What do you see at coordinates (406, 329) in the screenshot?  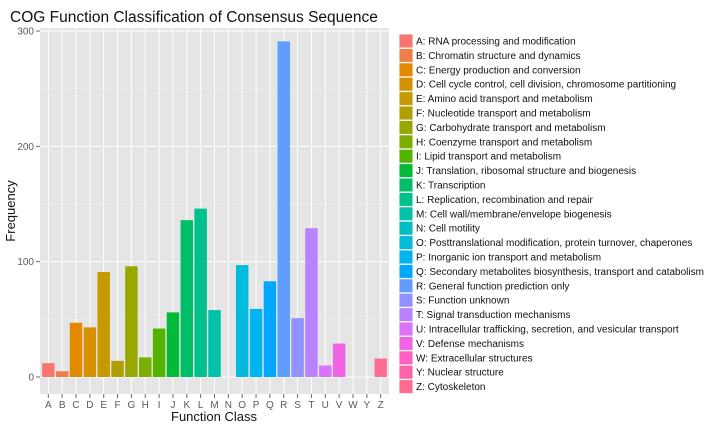 I see `legend-swatch-U` at bounding box center [406, 329].